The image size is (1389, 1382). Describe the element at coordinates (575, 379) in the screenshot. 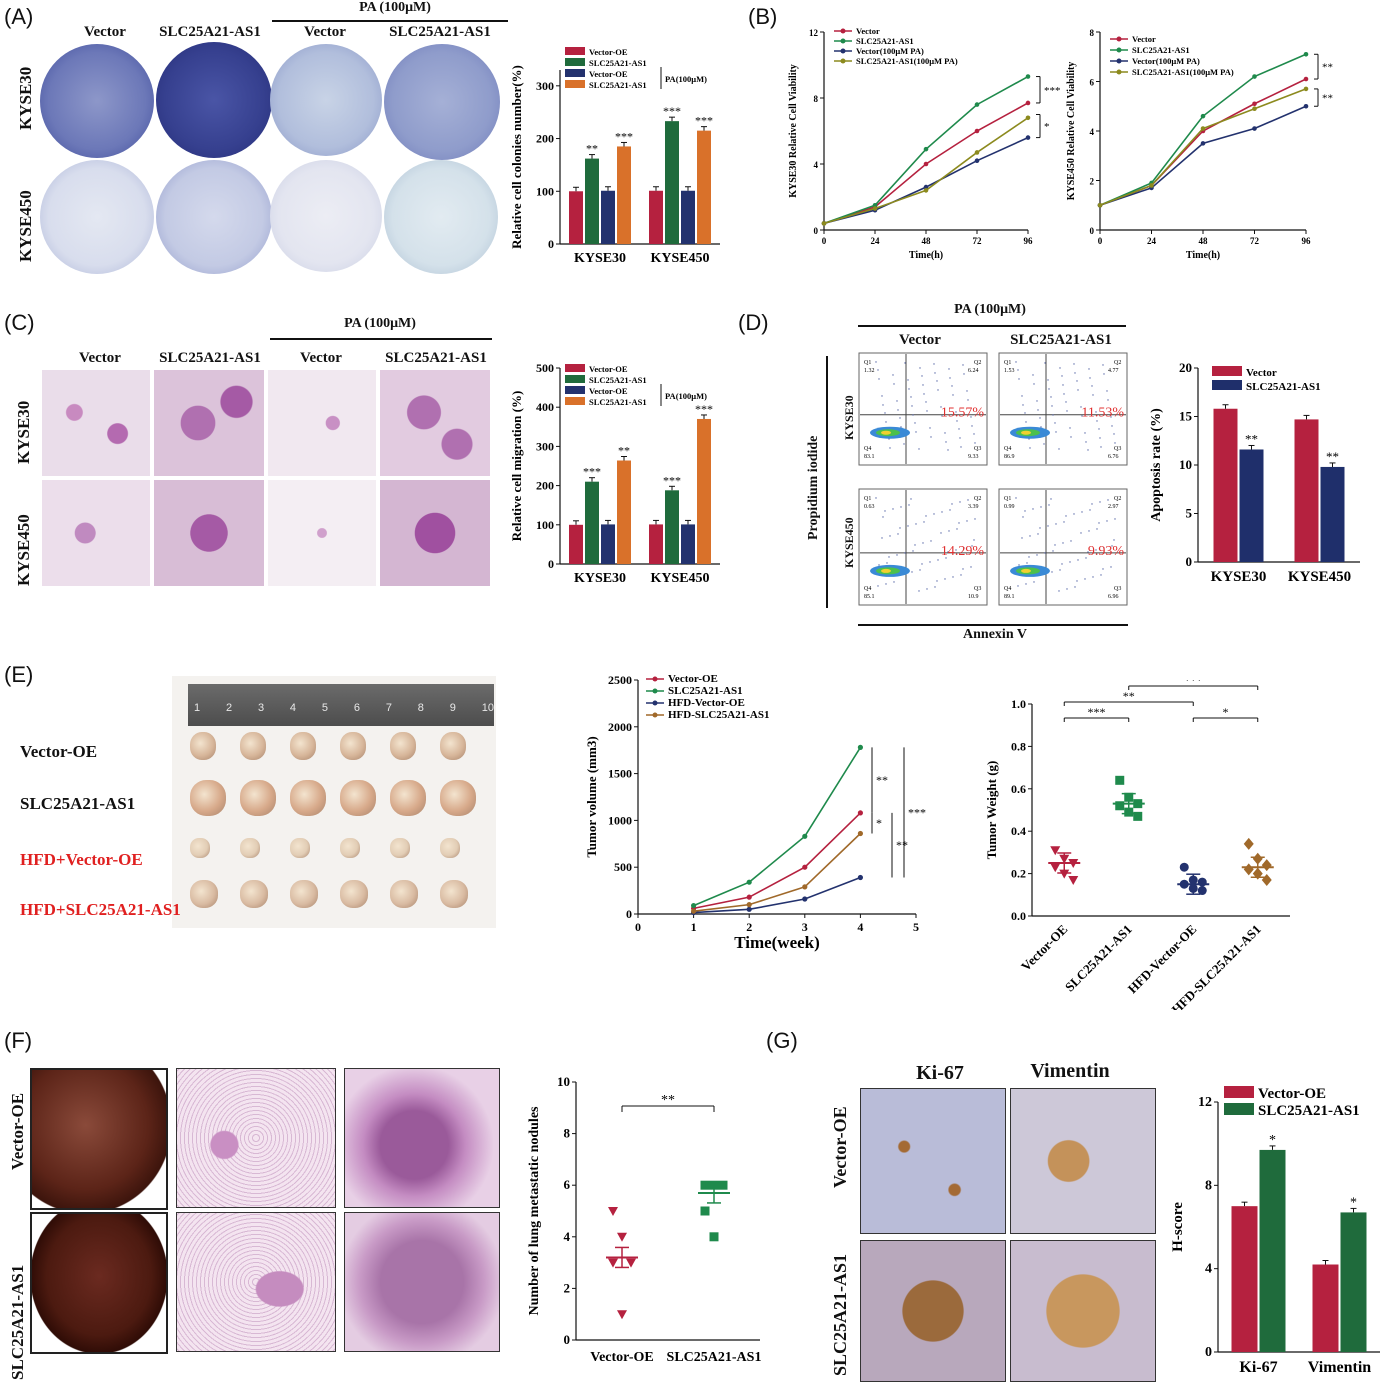

I see `legend-swatch` at that location.